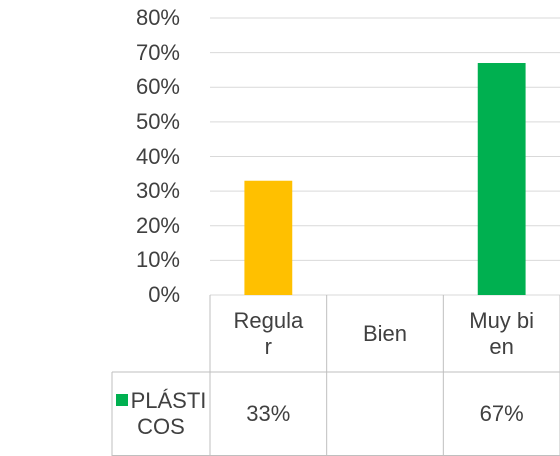 The height and width of the screenshot is (456, 560). I want to click on y-tick-label: 50%, so click(157, 121).